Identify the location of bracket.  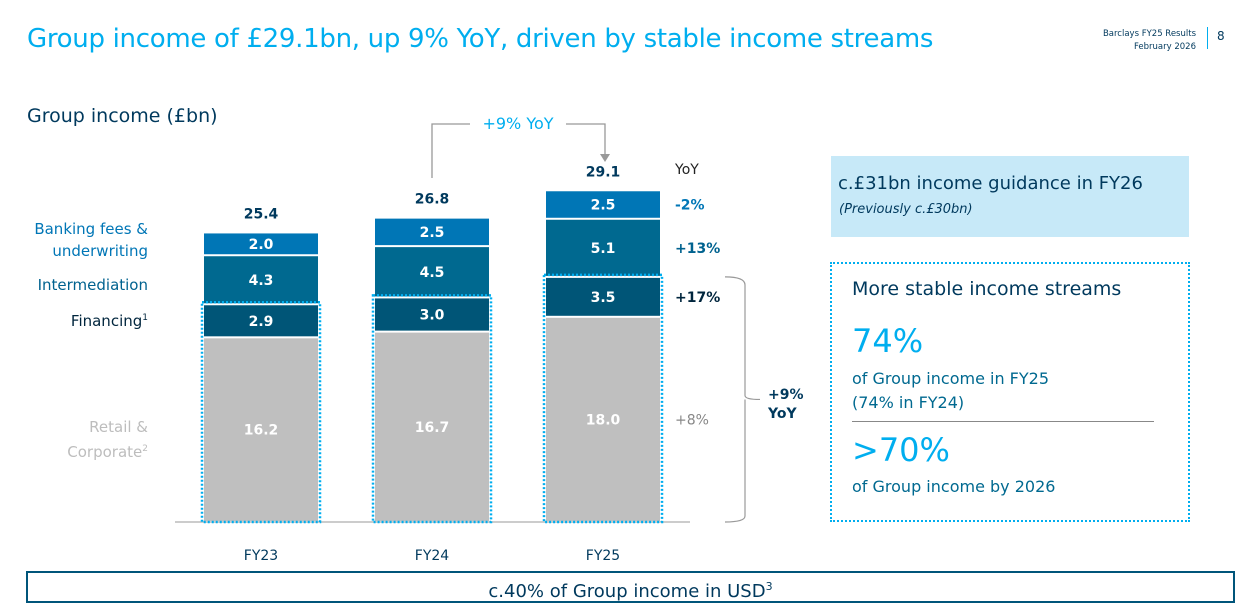
(742, 399).